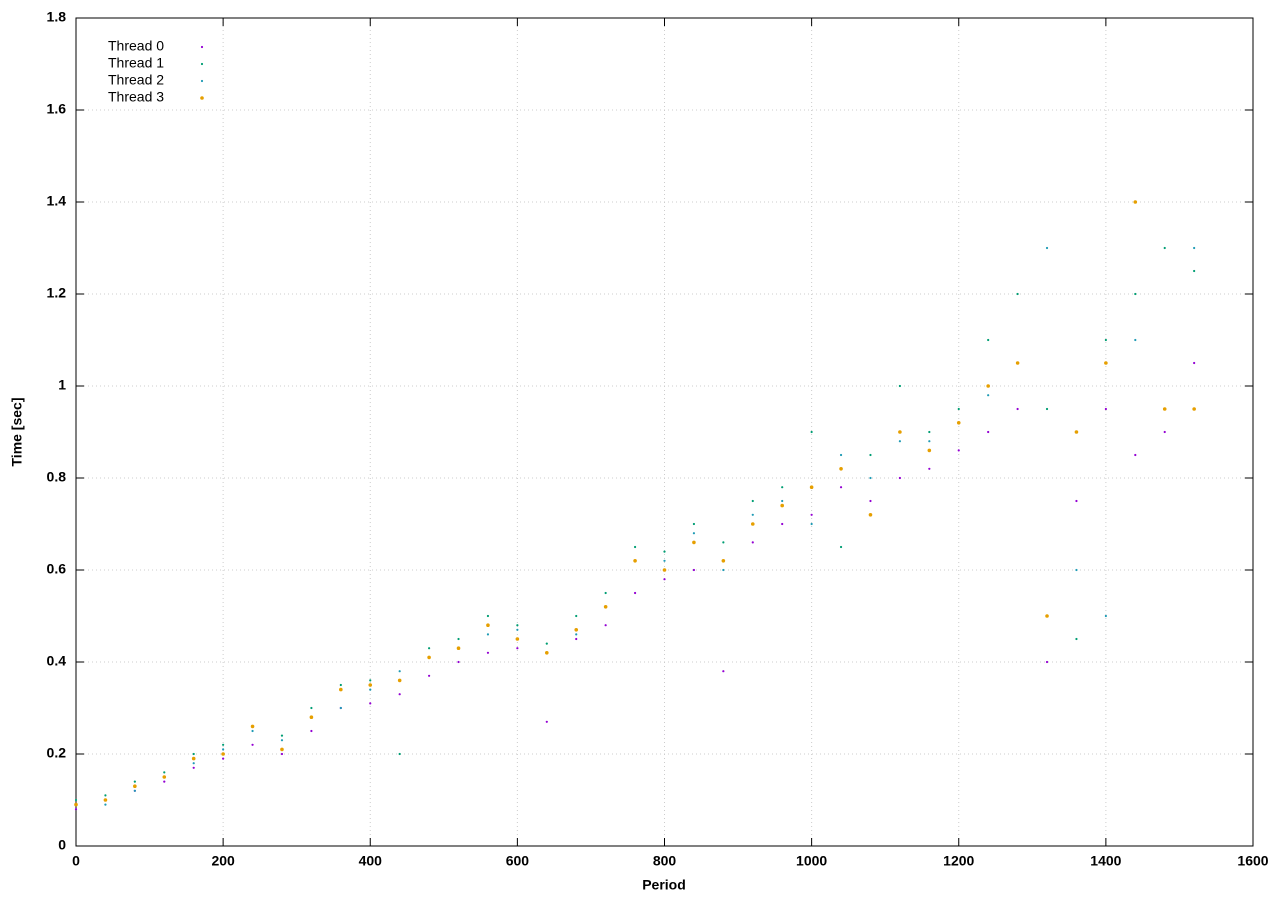 The image size is (1280, 901). What do you see at coordinates (665, 861) in the screenshot?
I see `x-tick-label: 800` at bounding box center [665, 861].